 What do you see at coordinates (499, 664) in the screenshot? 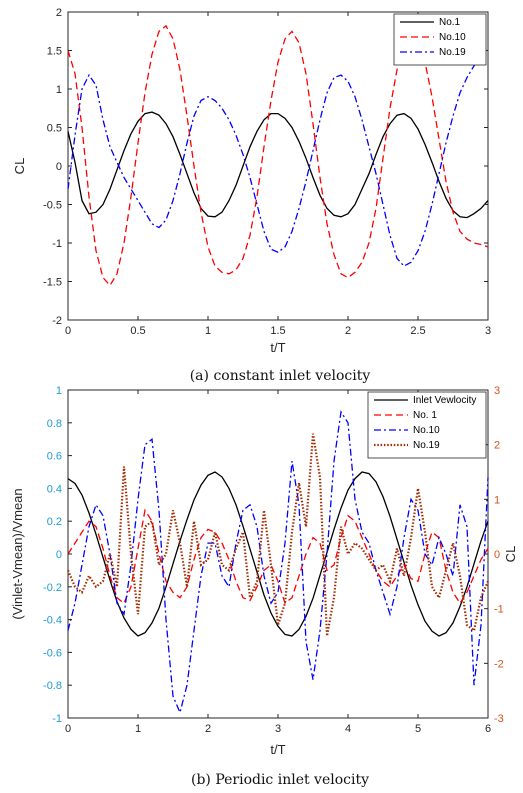
I see `y-right-tick-label: -2` at bounding box center [499, 664].